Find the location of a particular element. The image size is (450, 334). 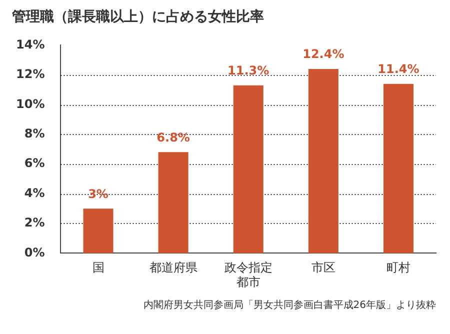

x-tick-label: 都道府県 is located at coordinates (173, 267).